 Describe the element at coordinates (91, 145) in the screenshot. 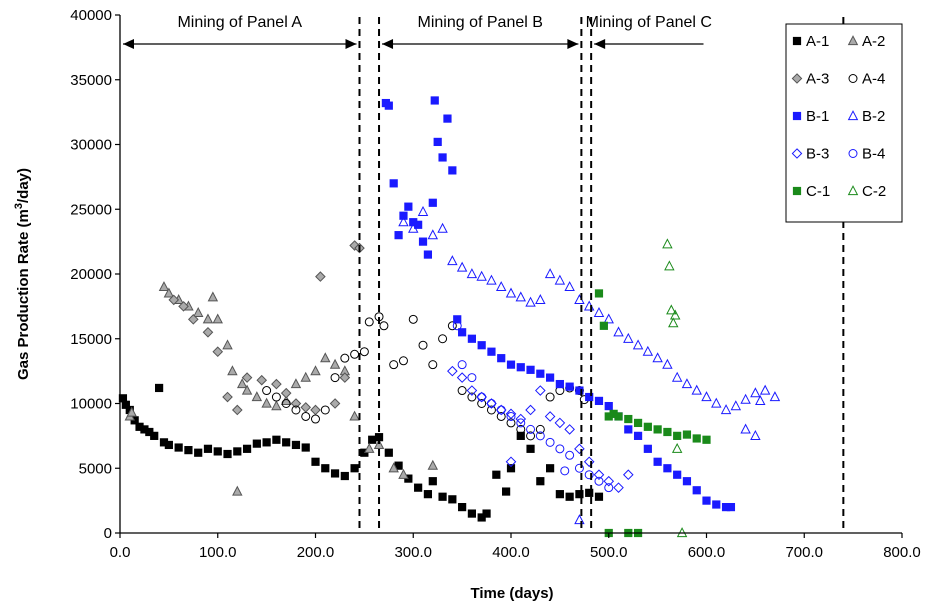

I see `y-tick-label: 30000` at that location.